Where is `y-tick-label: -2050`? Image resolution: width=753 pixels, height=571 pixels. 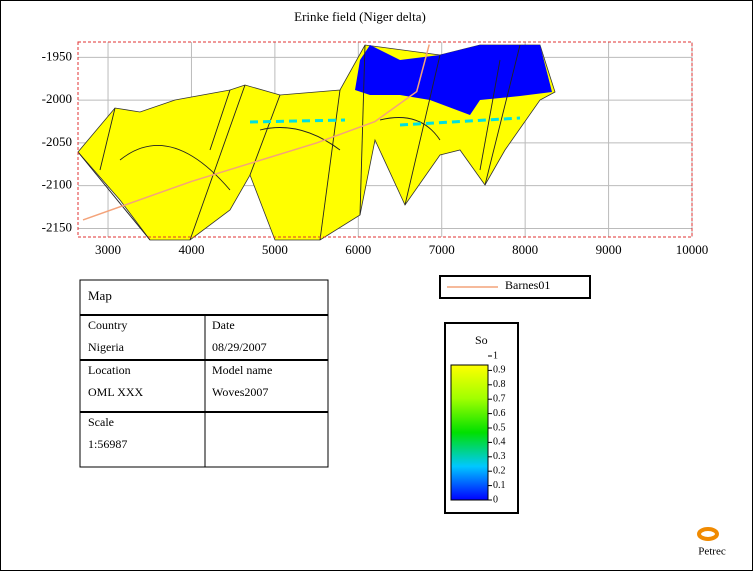
y-tick-label: -2050 is located at coordinates (57, 141).